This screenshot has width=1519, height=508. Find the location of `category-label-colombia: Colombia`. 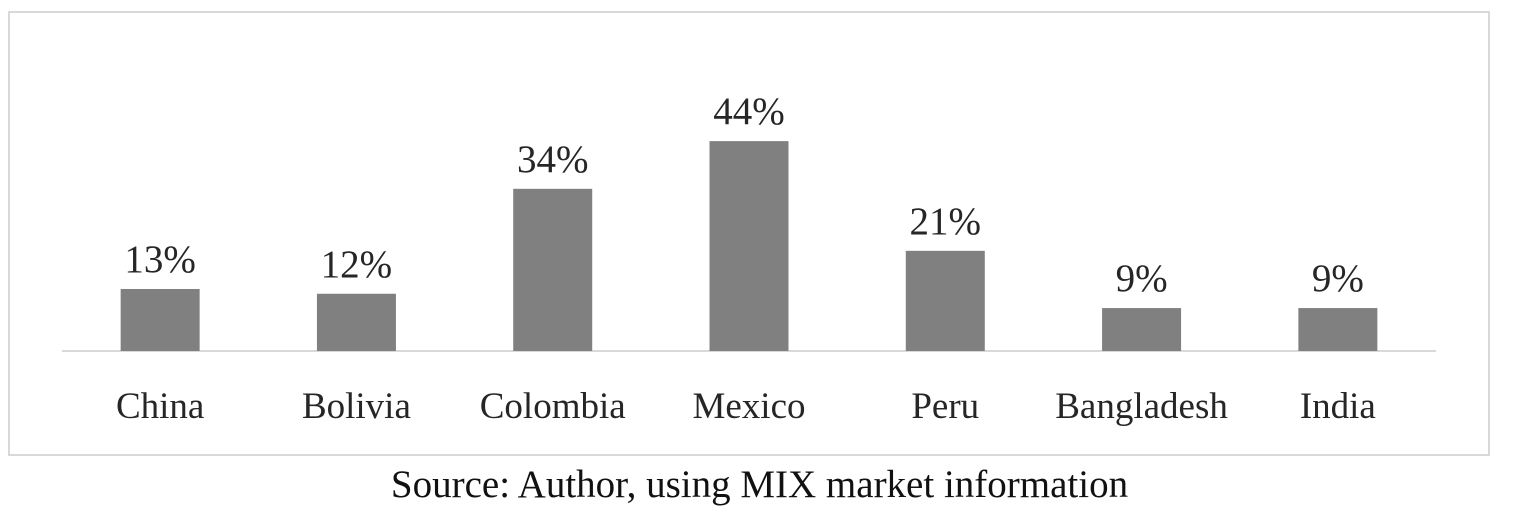

category-label-colombia: Colombia is located at coordinates (553, 406).